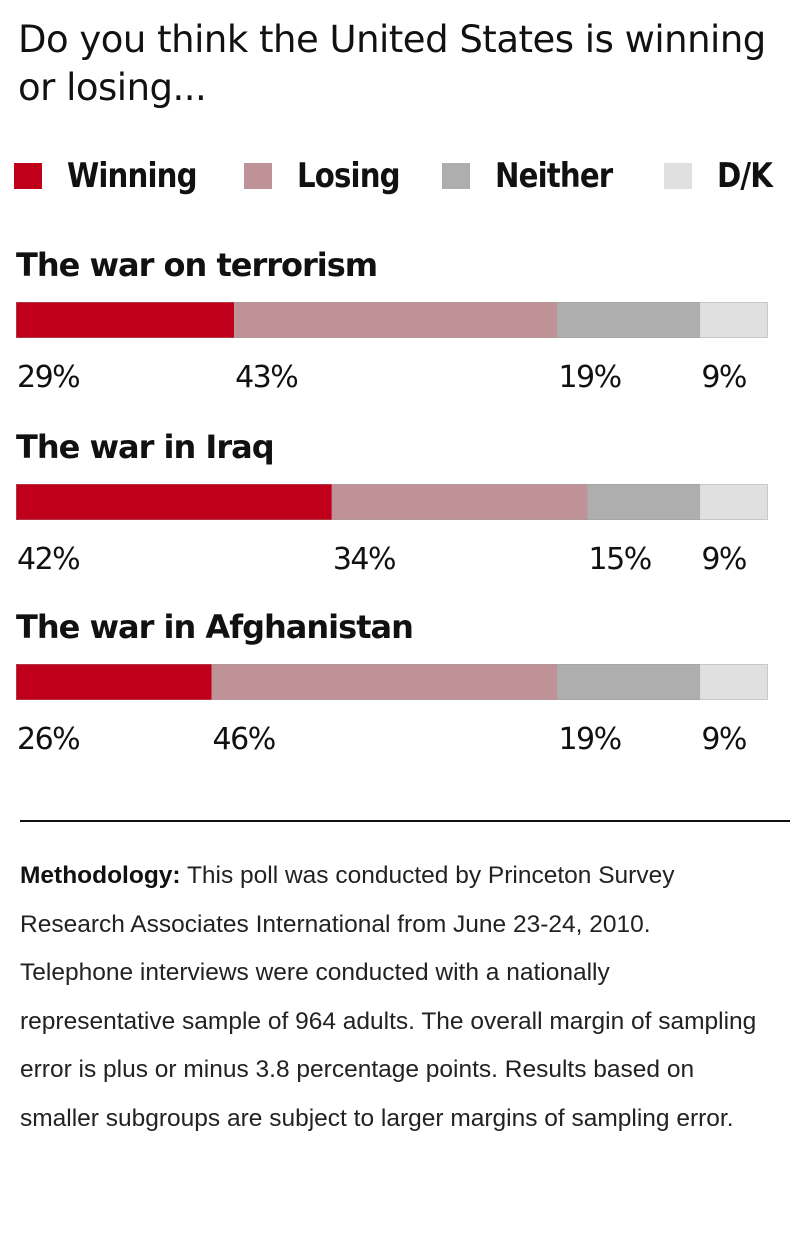 Image resolution: width=790 pixels, height=1253 pixels. What do you see at coordinates (214, 627) in the screenshot?
I see `category-label-the-war-in-afghanistan: The war in Afghanistan` at bounding box center [214, 627].